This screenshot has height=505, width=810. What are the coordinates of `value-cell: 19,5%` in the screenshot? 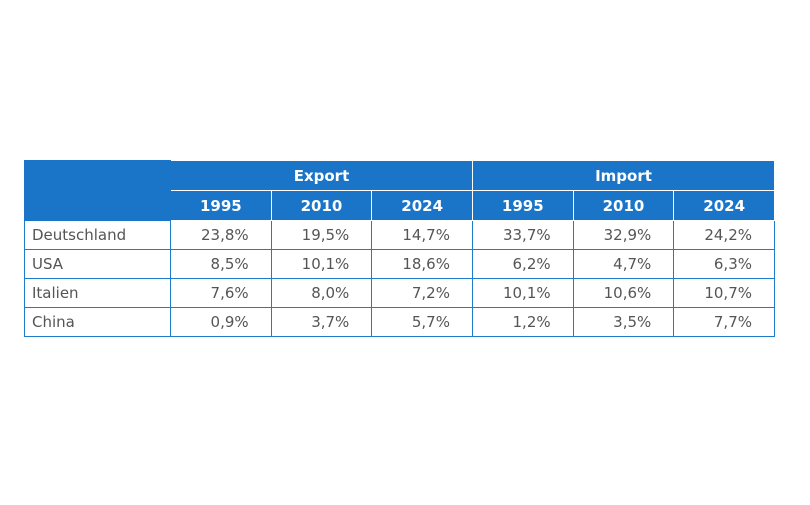 It's located at (321, 235).